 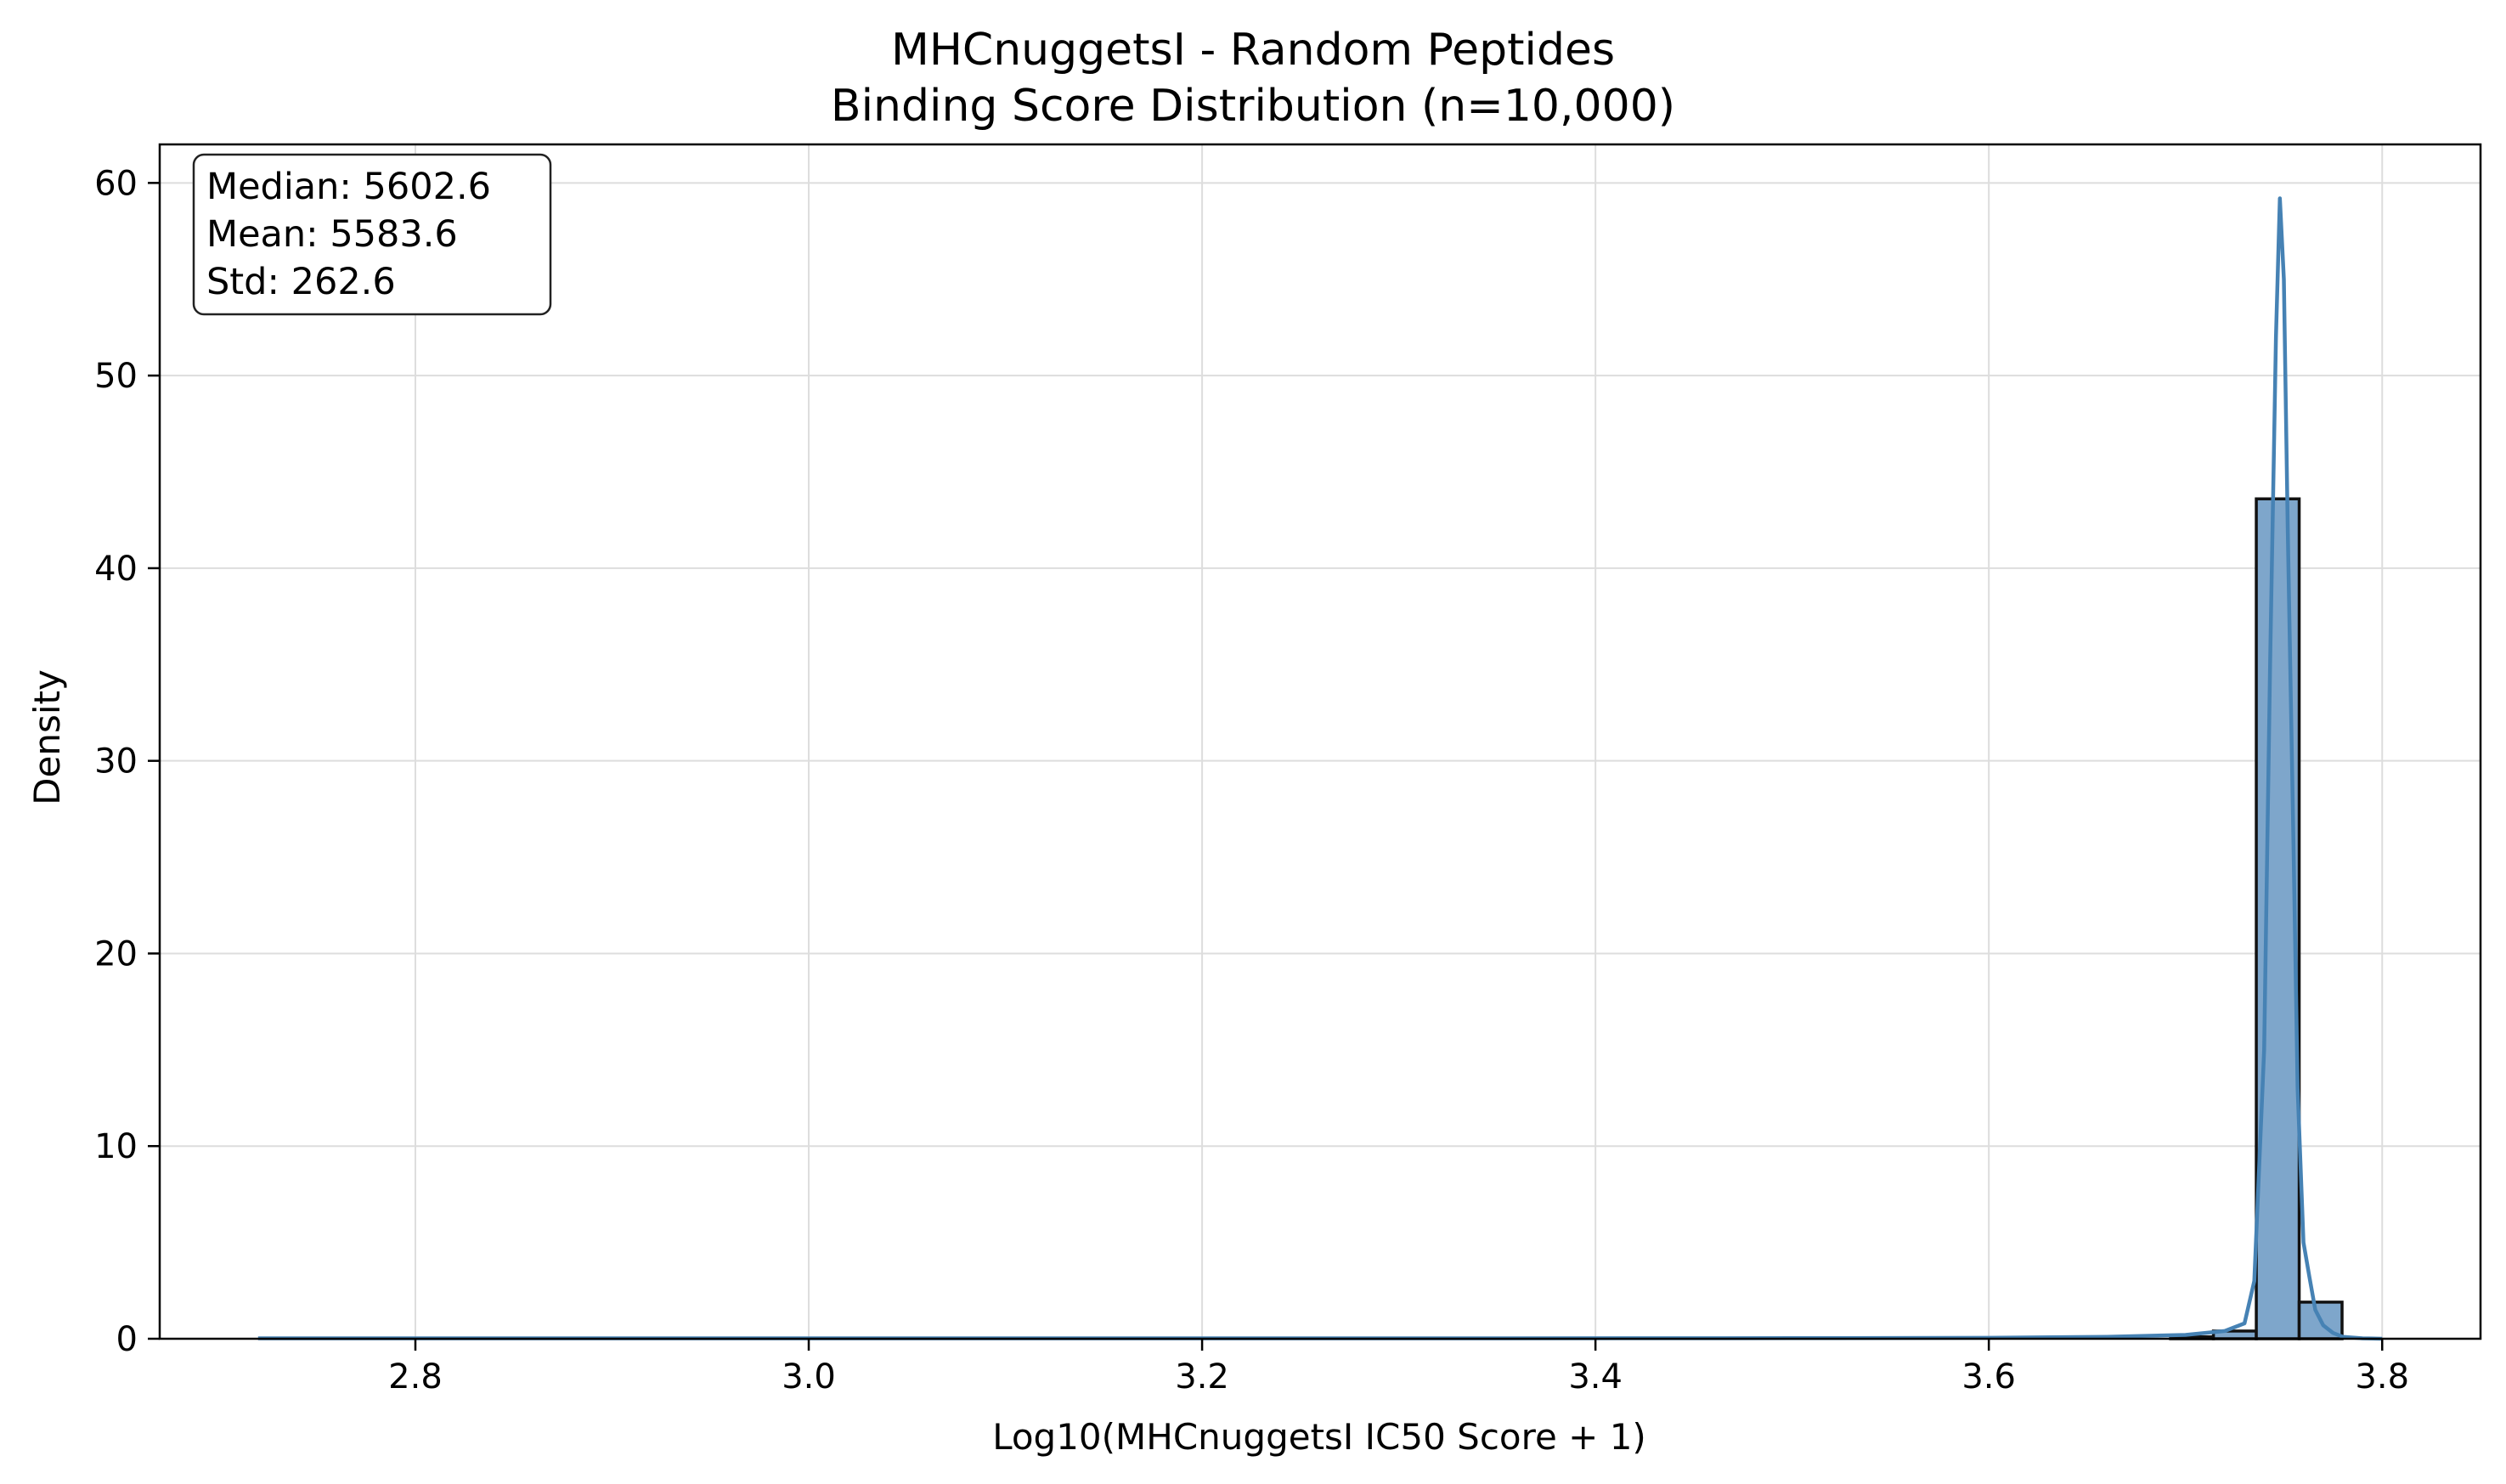 I want to click on y-tick-label: 20, so click(x=116, y=953).